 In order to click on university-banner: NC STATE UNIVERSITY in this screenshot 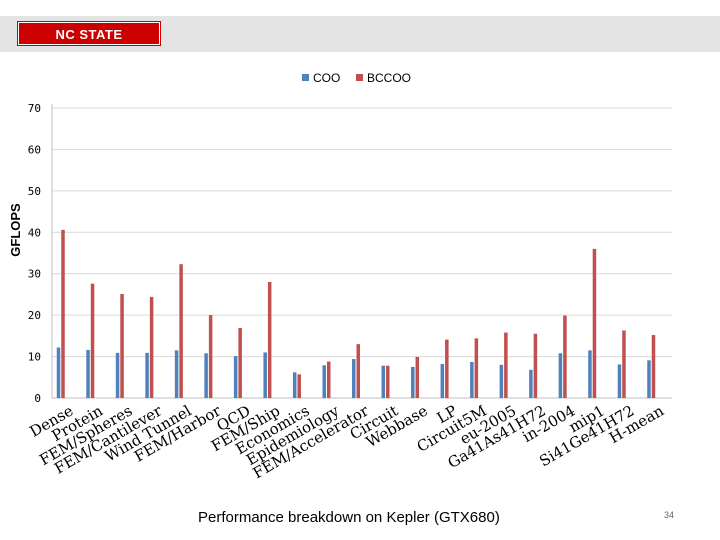, I will do `click(360, 40)`.